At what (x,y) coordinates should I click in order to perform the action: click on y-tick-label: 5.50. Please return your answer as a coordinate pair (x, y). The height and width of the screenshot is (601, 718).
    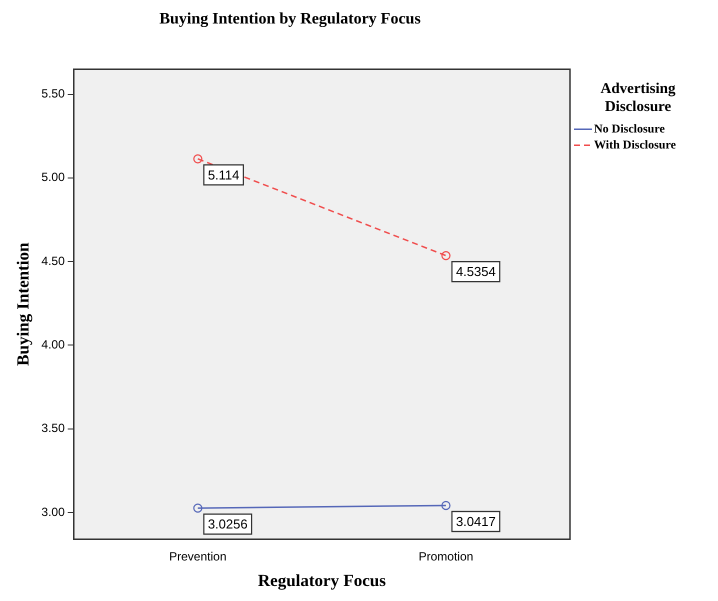
    Looking at the image, I should click on (53, 93).